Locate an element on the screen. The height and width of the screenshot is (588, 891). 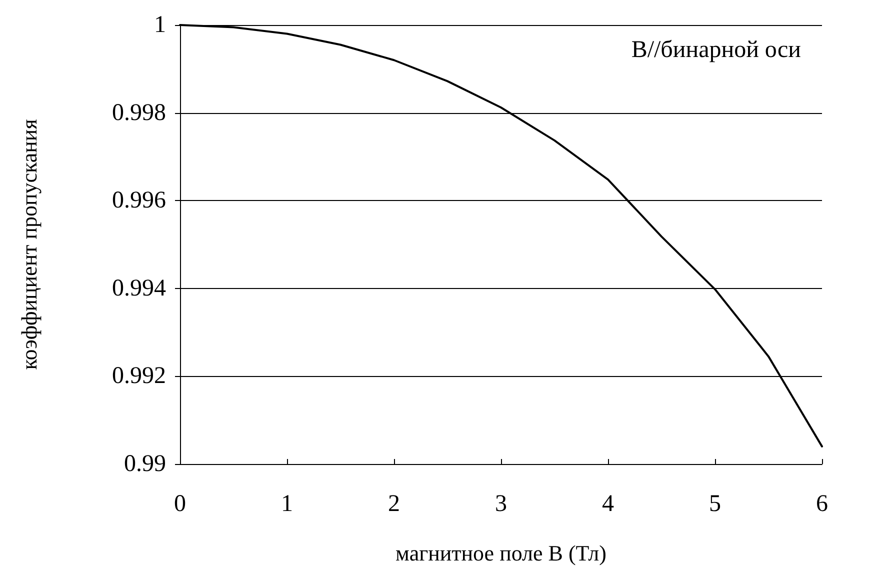
x-tick-label: 3 is located at coordinates (501, 504).